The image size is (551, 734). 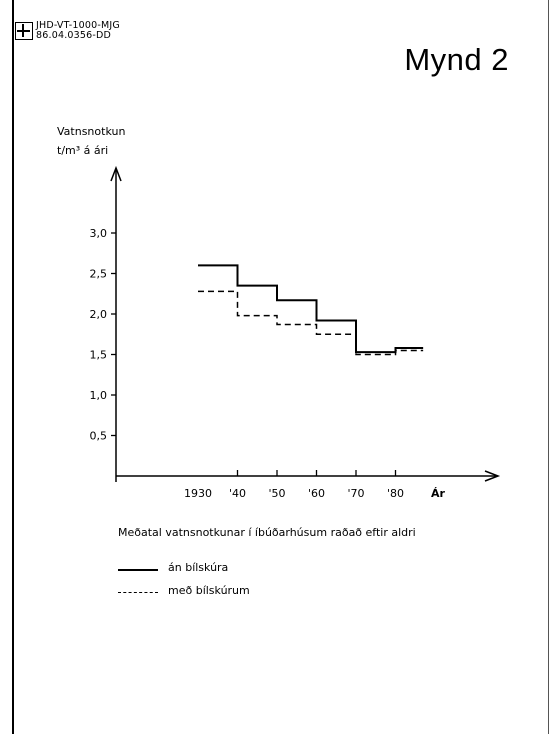 I want to click on series-solid-line, so click(x=311, y=309).